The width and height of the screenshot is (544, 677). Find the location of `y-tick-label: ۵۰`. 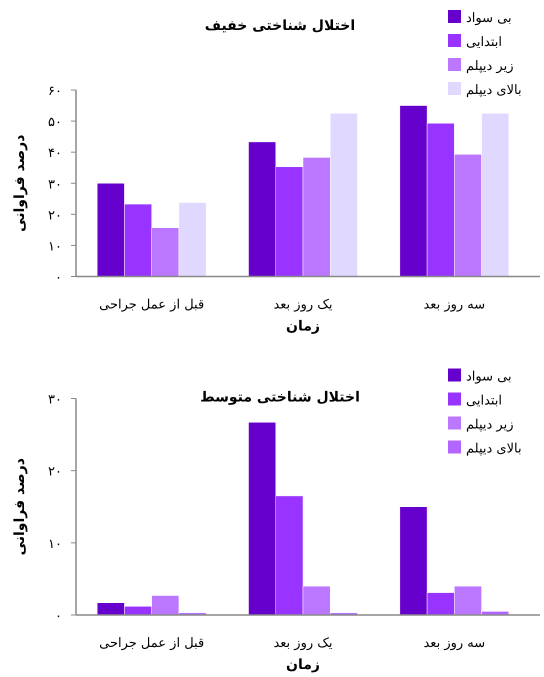

y-tick-label: ۵۰ is located at coordinates (55, 122).